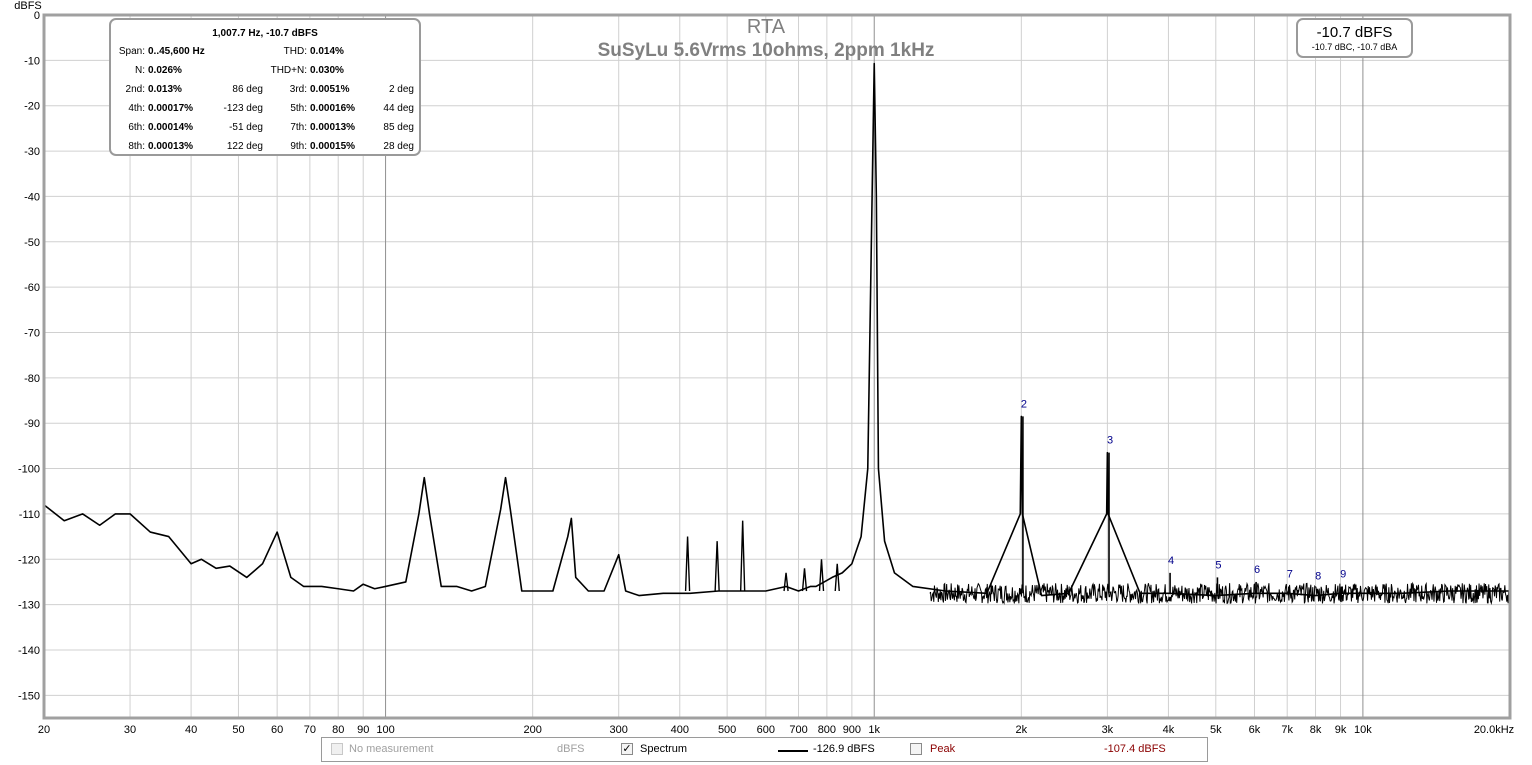  I want to click on x-tick-label: 900, so click(852, 730).